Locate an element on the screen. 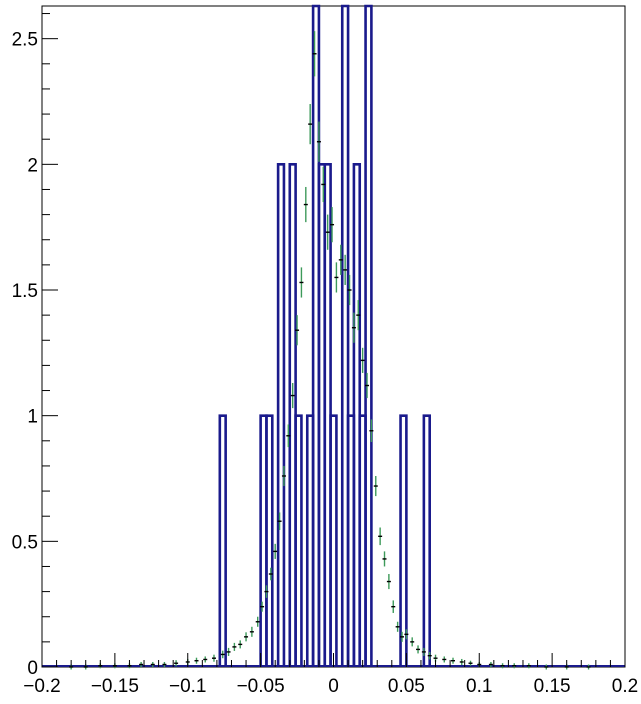  x-tick-label: 0 is located at coordinates (333, 686).